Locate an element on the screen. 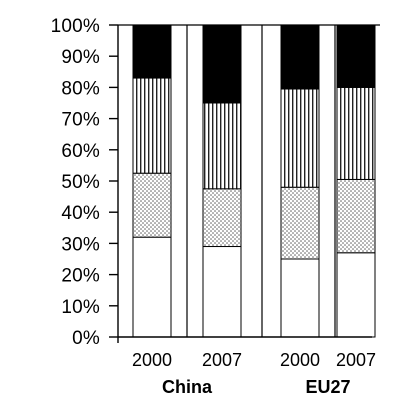 The height and width of the screenshot is (408, 398). y-tick-label: 70% is located at coordinates (80, 120).